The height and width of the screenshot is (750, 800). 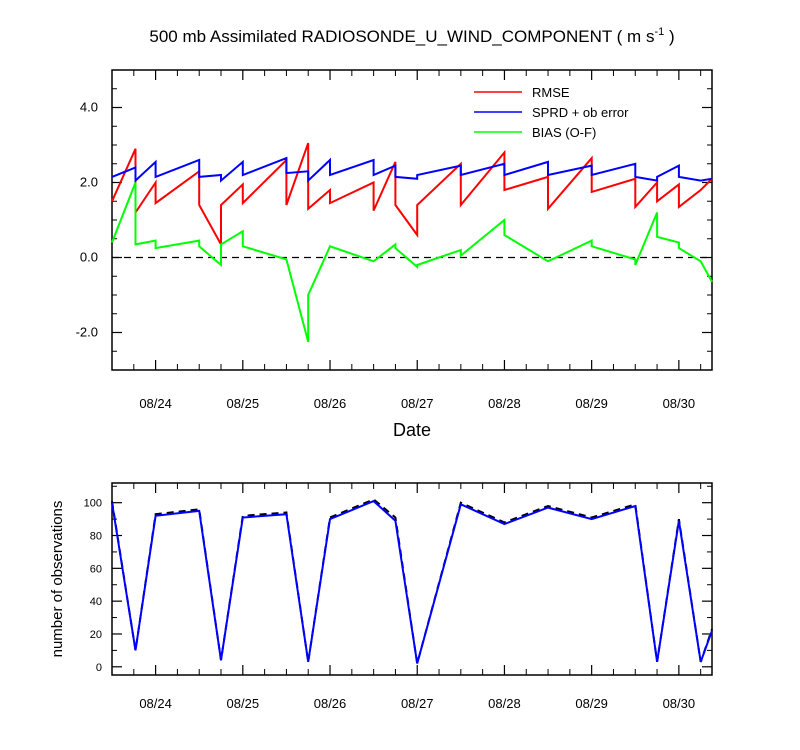 What do you see at coordinates (551, 92) in the screenshot?
I see `legend-label-rmse: RMSE` at bounding box center [551, 92].